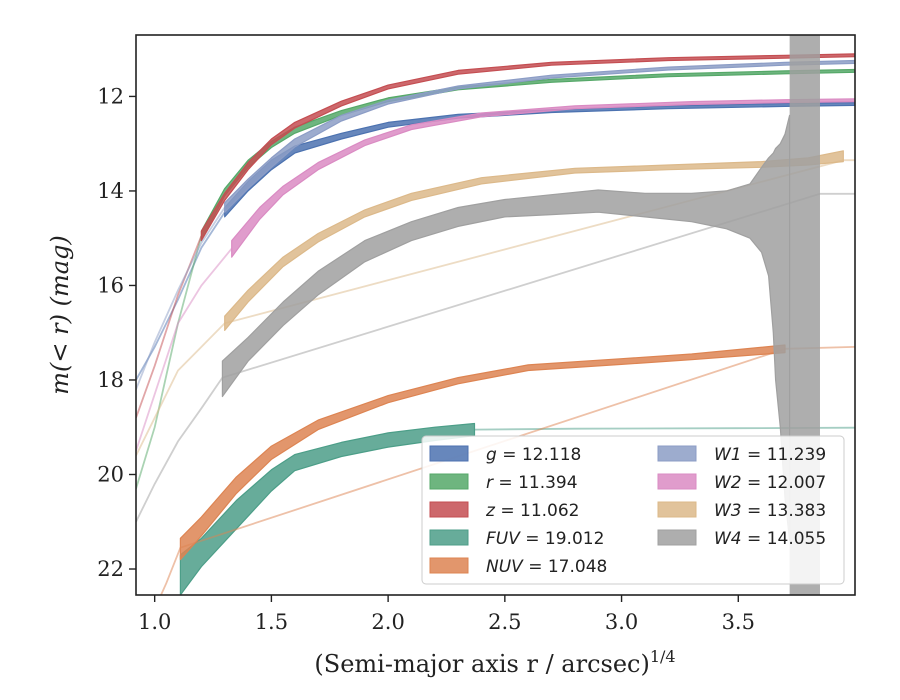  I want to click on y-tick-label: 18, so click(110, 380).